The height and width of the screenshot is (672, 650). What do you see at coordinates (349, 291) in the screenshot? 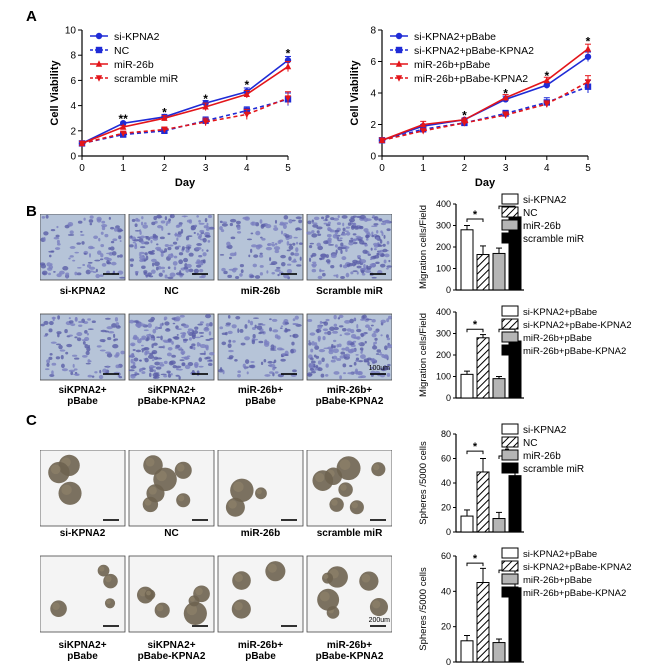
I see `tile-caption: Scramble miR` at bounding box center [349, 291].